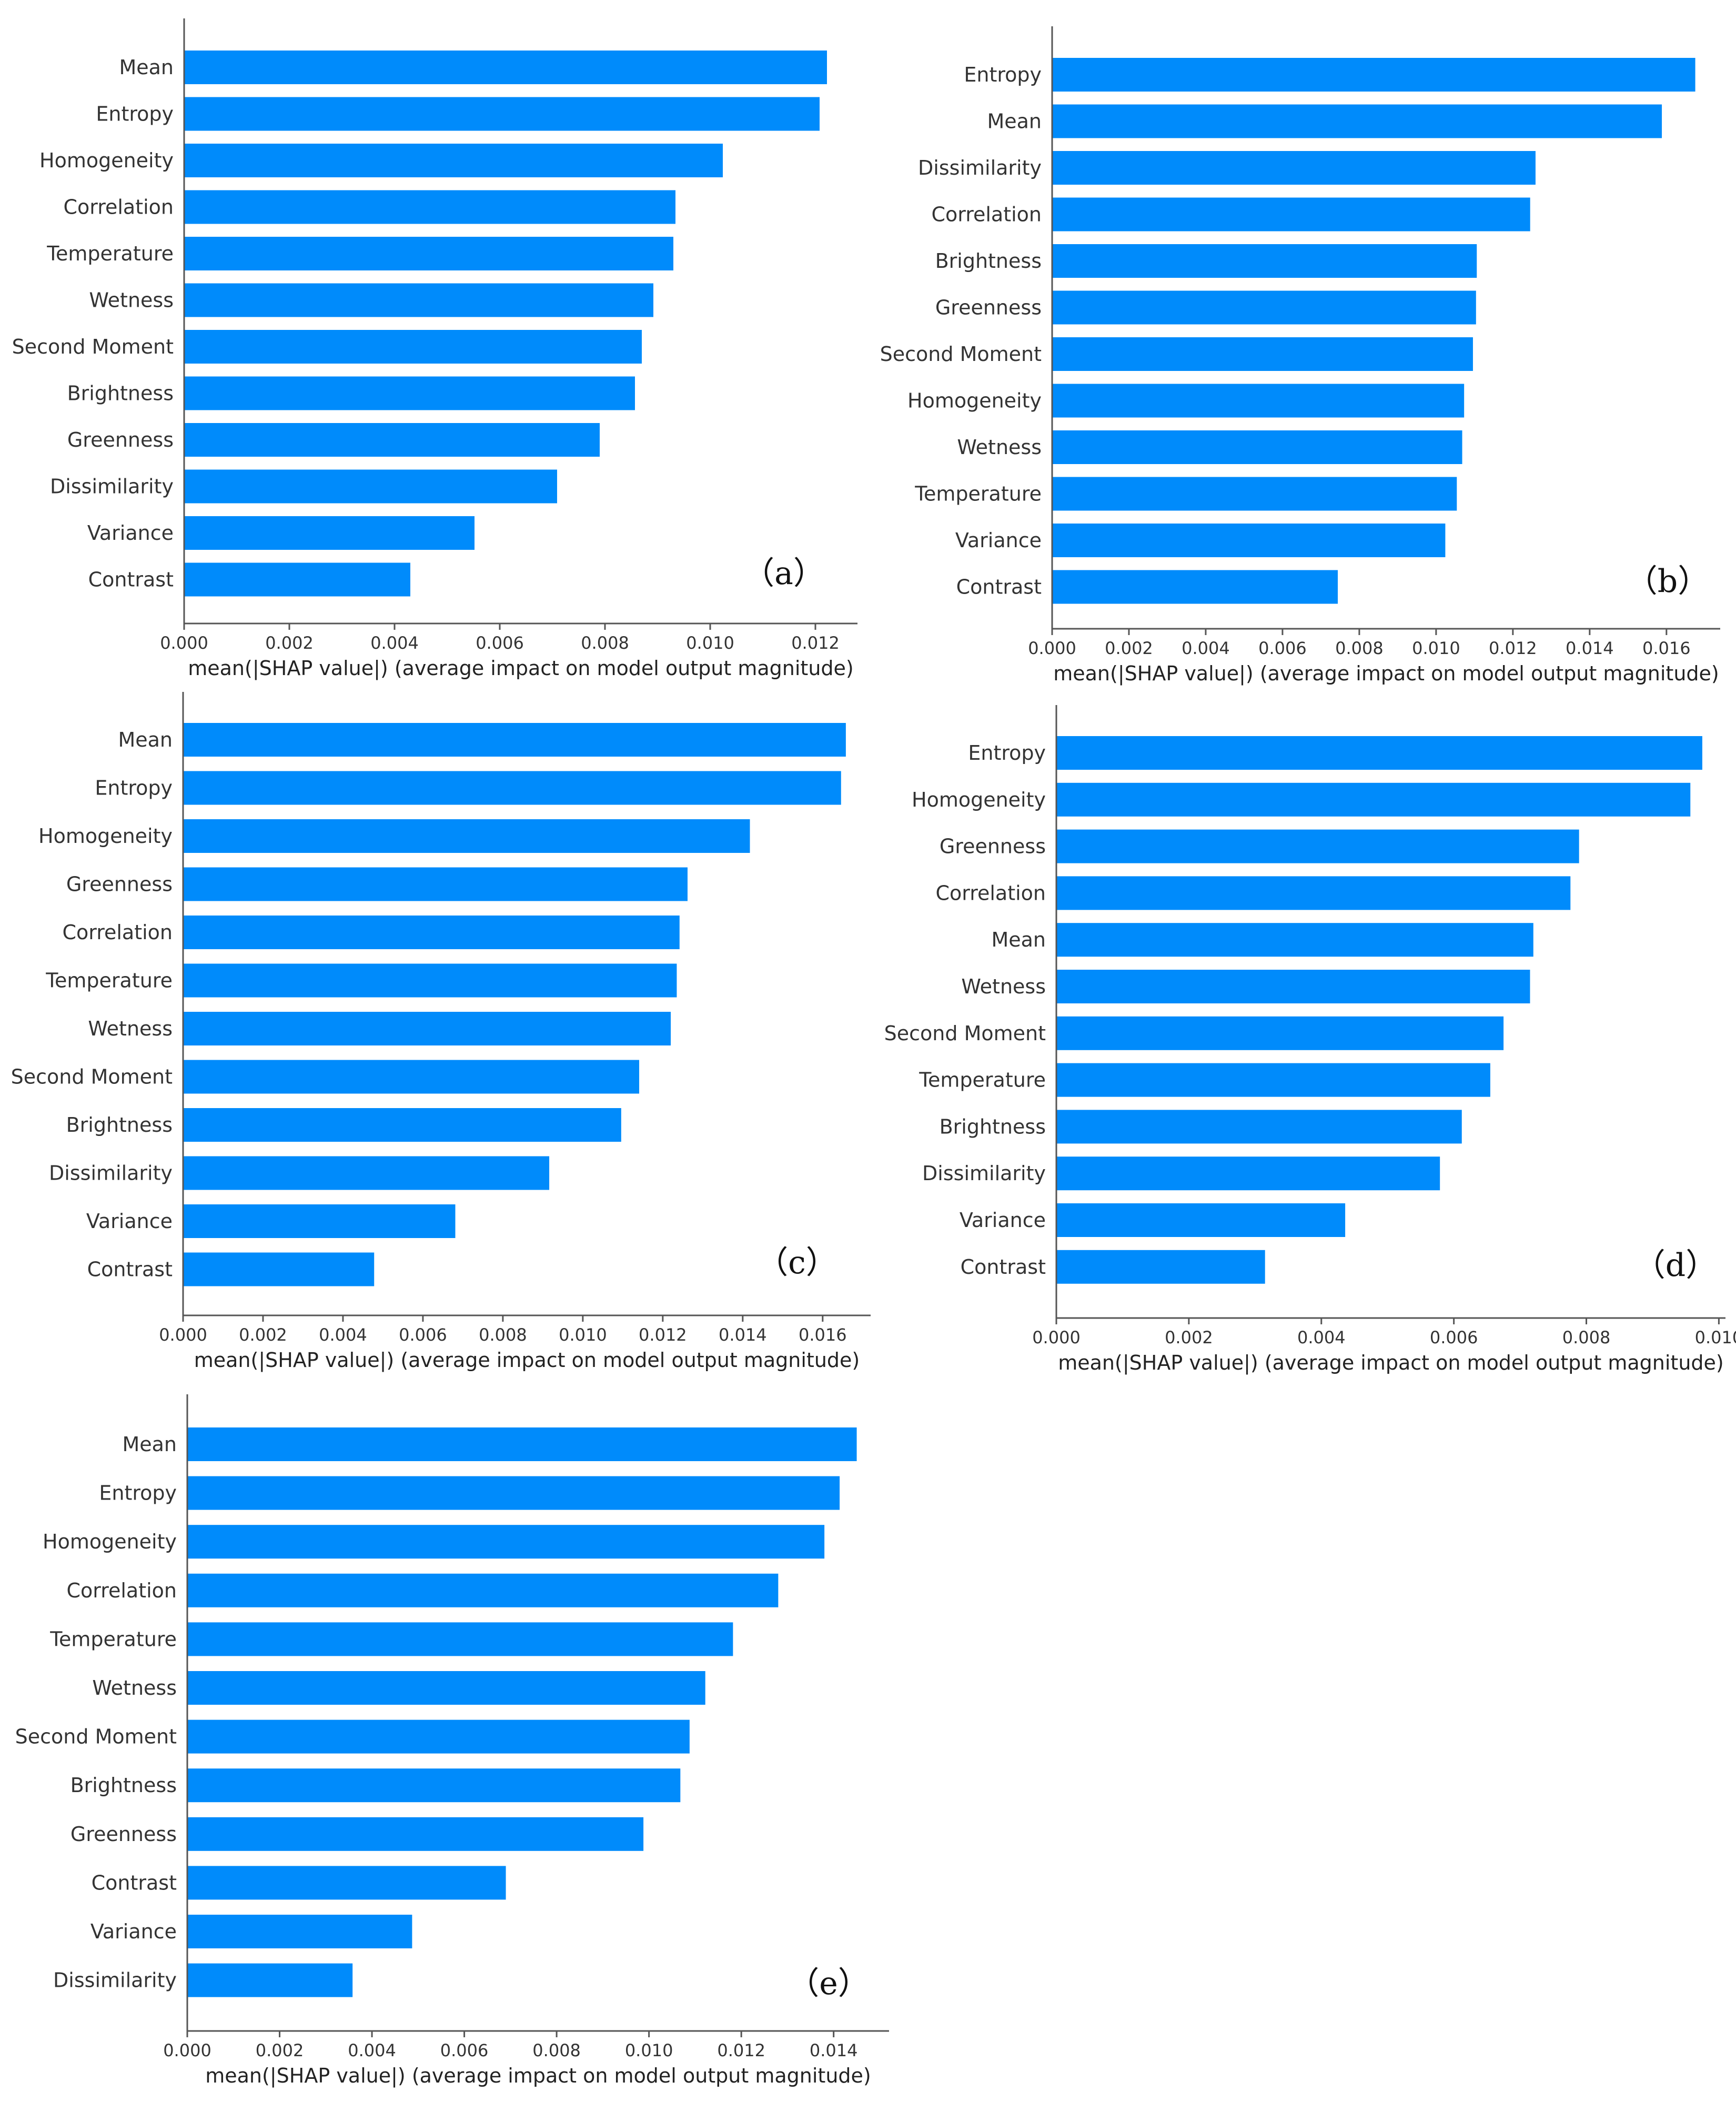 The image size is (1736, 2102). Describe the element at coordinates (423, 1335) in the screenshot. I see `x-tick-label: 0.006` at that location.